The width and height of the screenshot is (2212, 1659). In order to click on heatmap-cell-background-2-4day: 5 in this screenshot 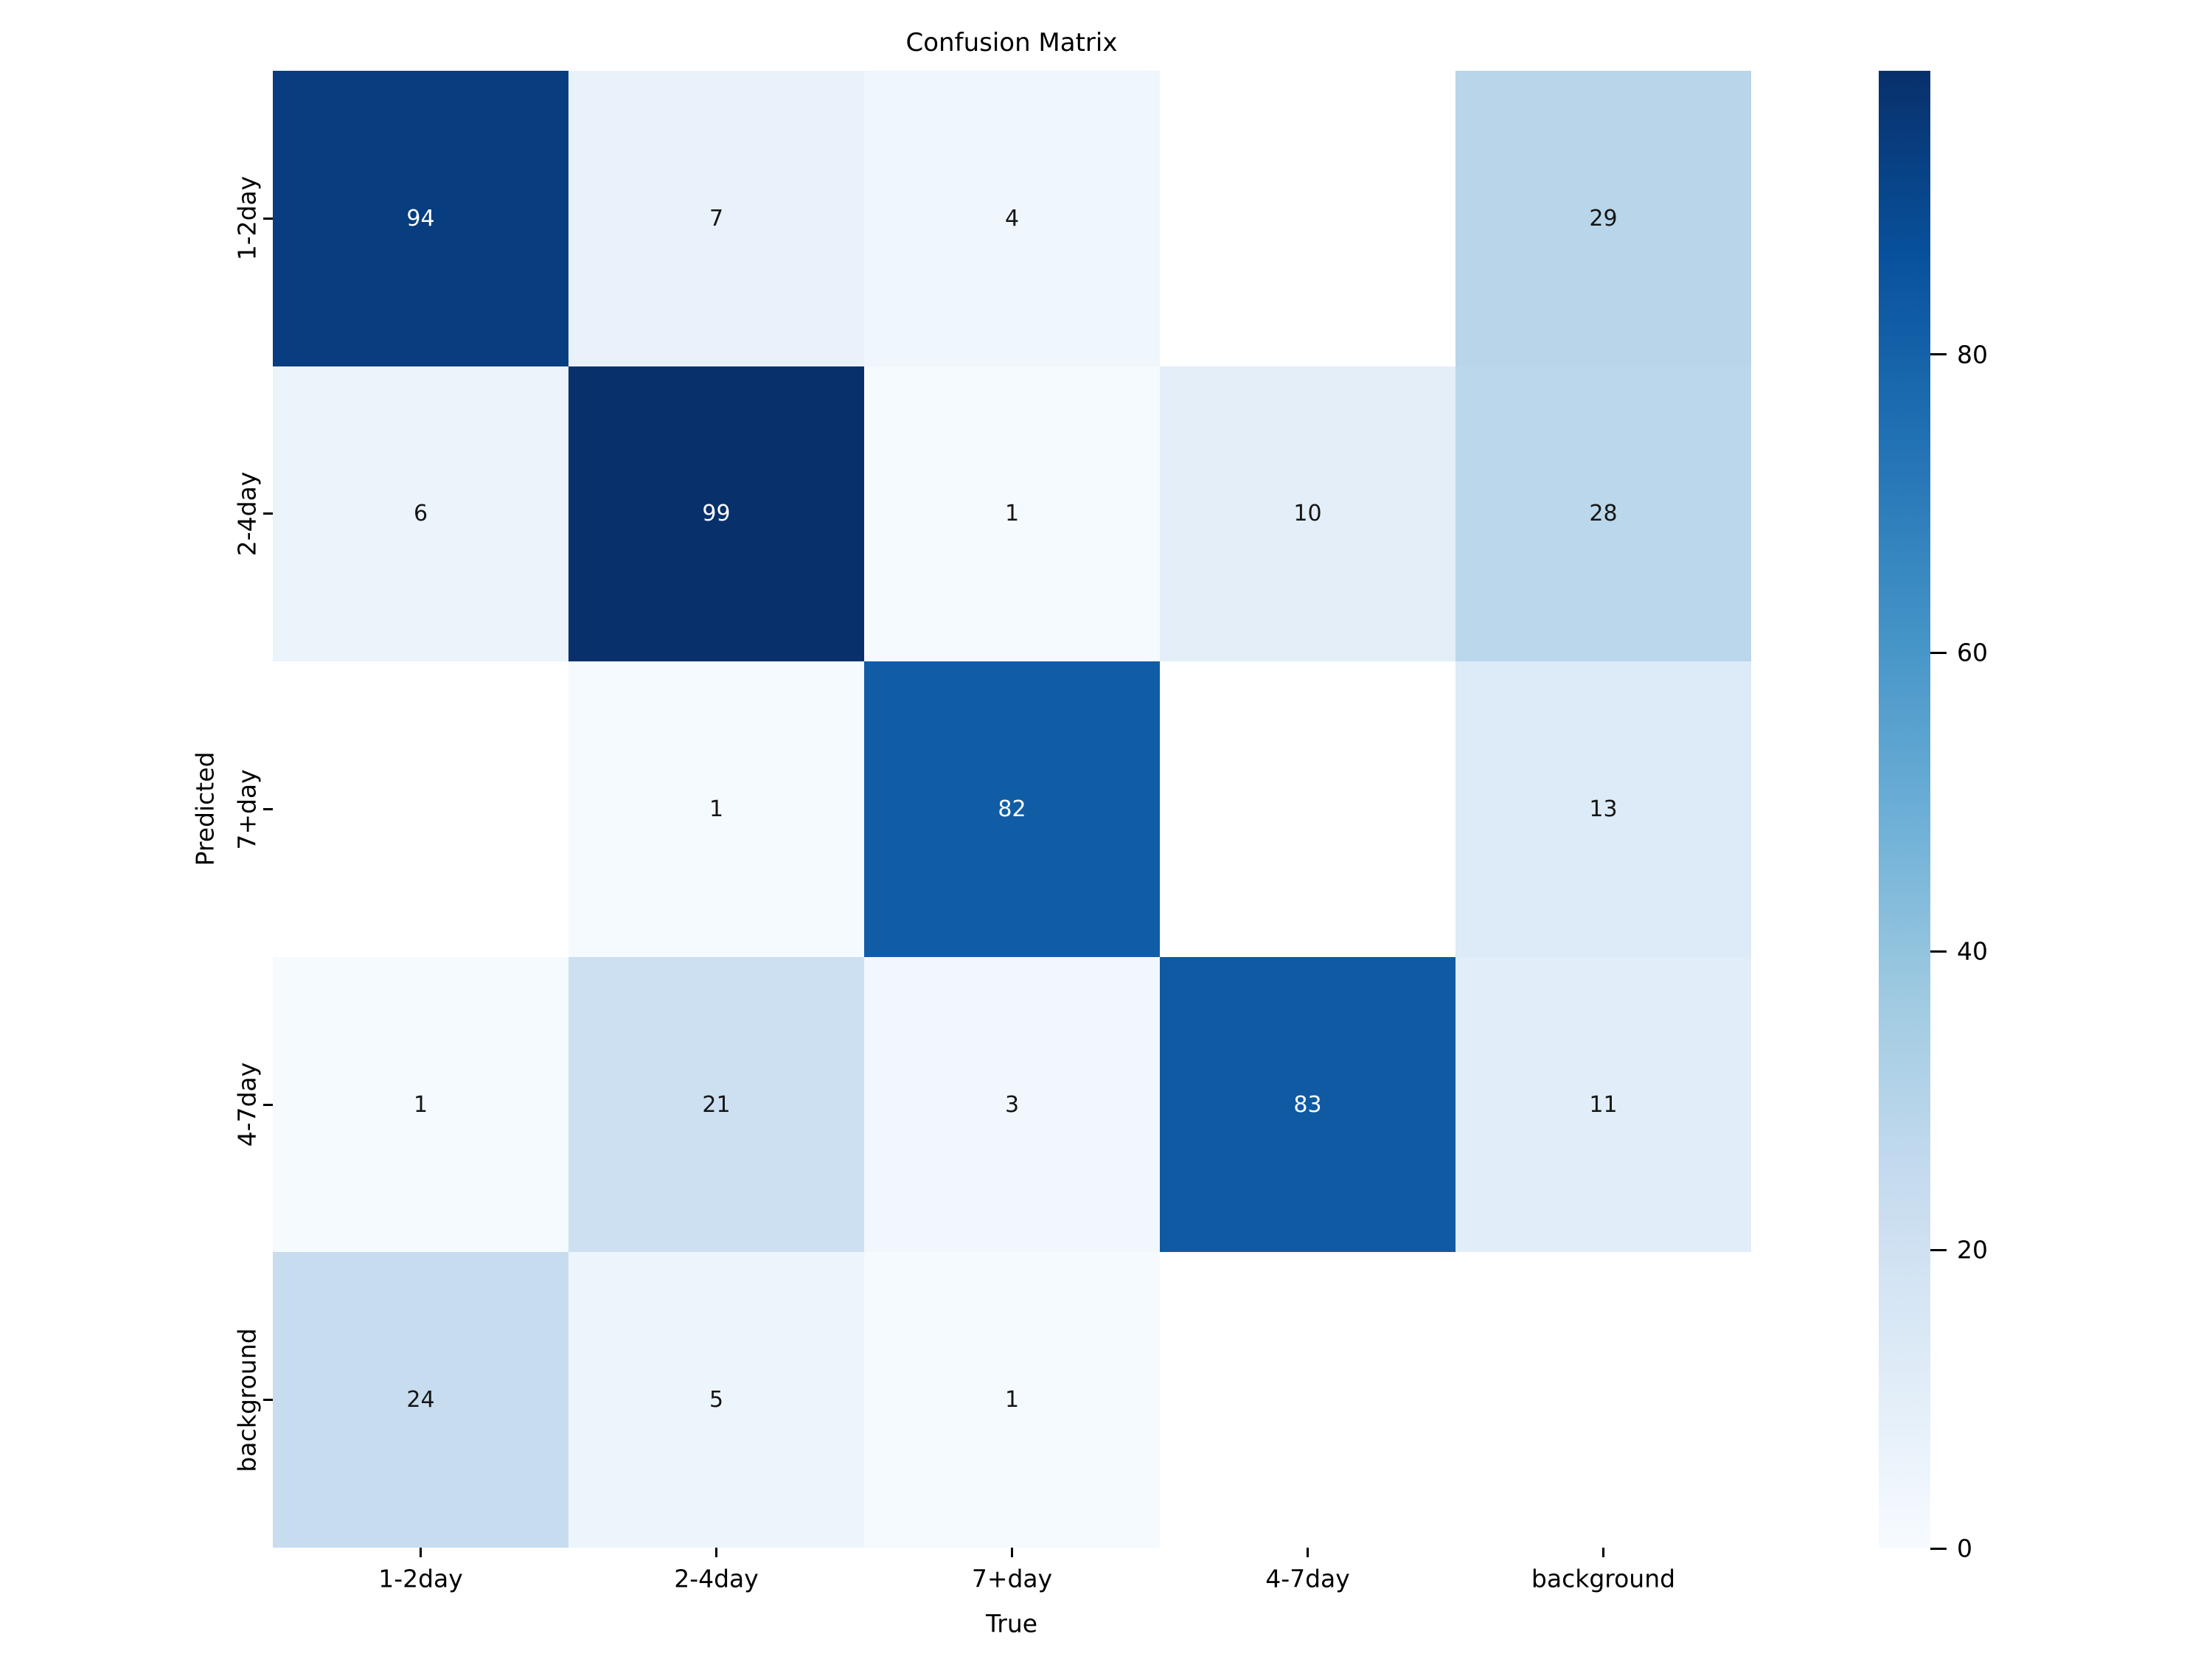, I will do `click(716, 1400)`.